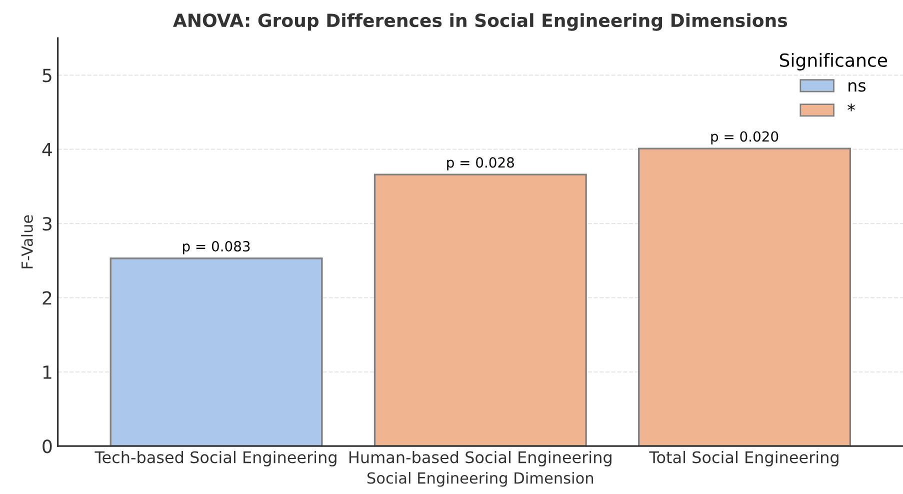 This screenshot has width=903, height=494. Describe the element at coordinates (743, 458) in the screenshot. I see `x-tick-label: Total Social Engineering` at that location.